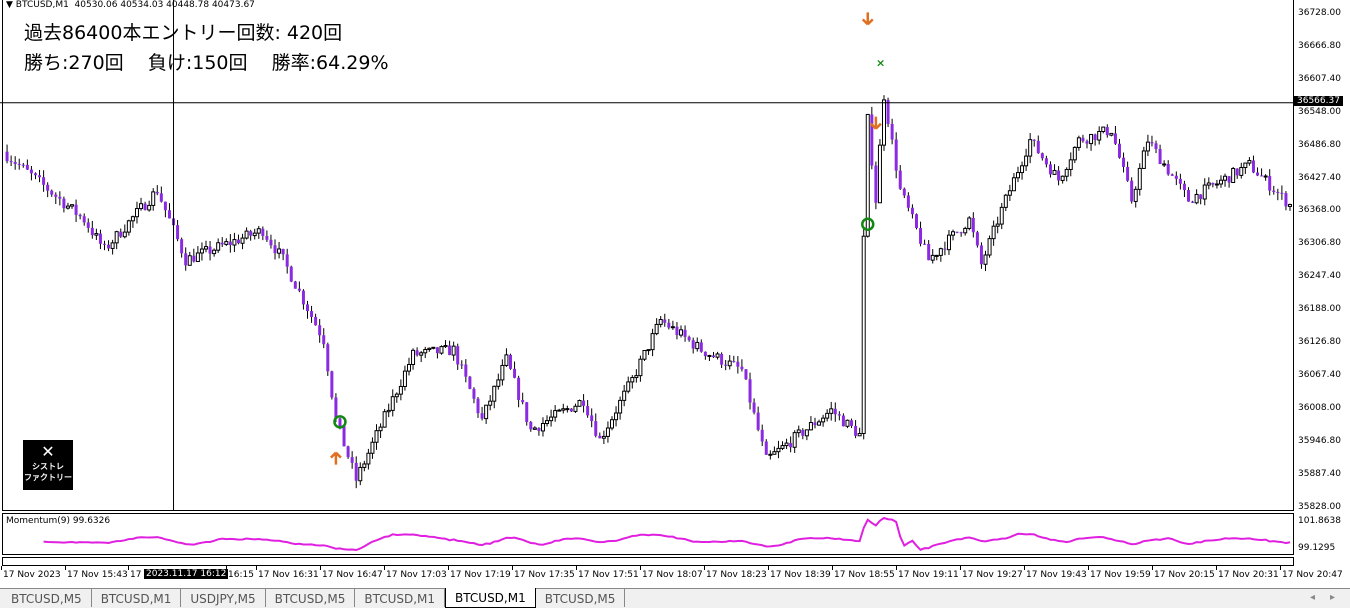  Describe the element at coordinates (11, 5) in the screenshot. I see `collapse-icon: ▼` at that location.